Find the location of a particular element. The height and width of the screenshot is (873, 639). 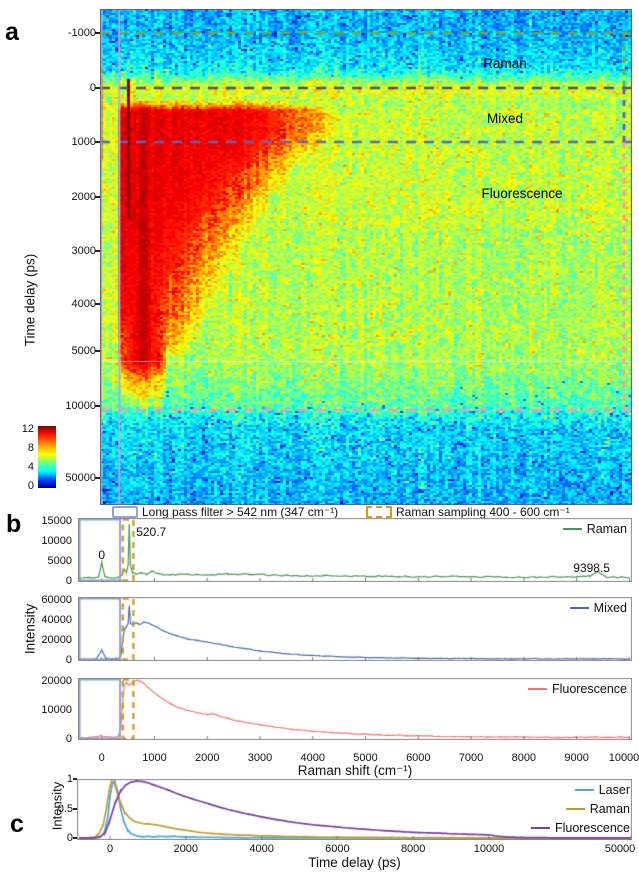

panel-a-ytick: 10000 is located at coordinates (80, 406).